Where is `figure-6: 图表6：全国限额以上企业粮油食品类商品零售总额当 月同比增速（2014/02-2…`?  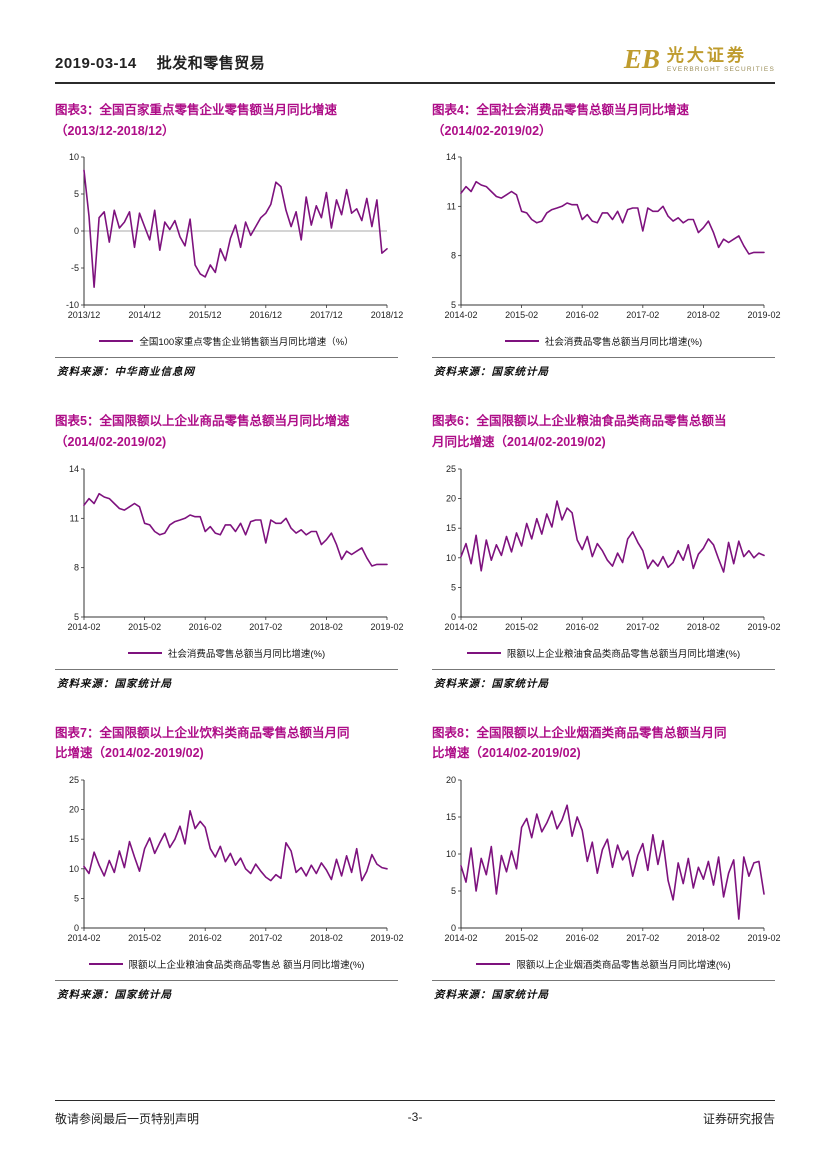
figure-6: 图表6：全国限额以上企业粮油食品类商品零售总额当 月同比增速（2014/02-2… is located at coordinates (606, 552).